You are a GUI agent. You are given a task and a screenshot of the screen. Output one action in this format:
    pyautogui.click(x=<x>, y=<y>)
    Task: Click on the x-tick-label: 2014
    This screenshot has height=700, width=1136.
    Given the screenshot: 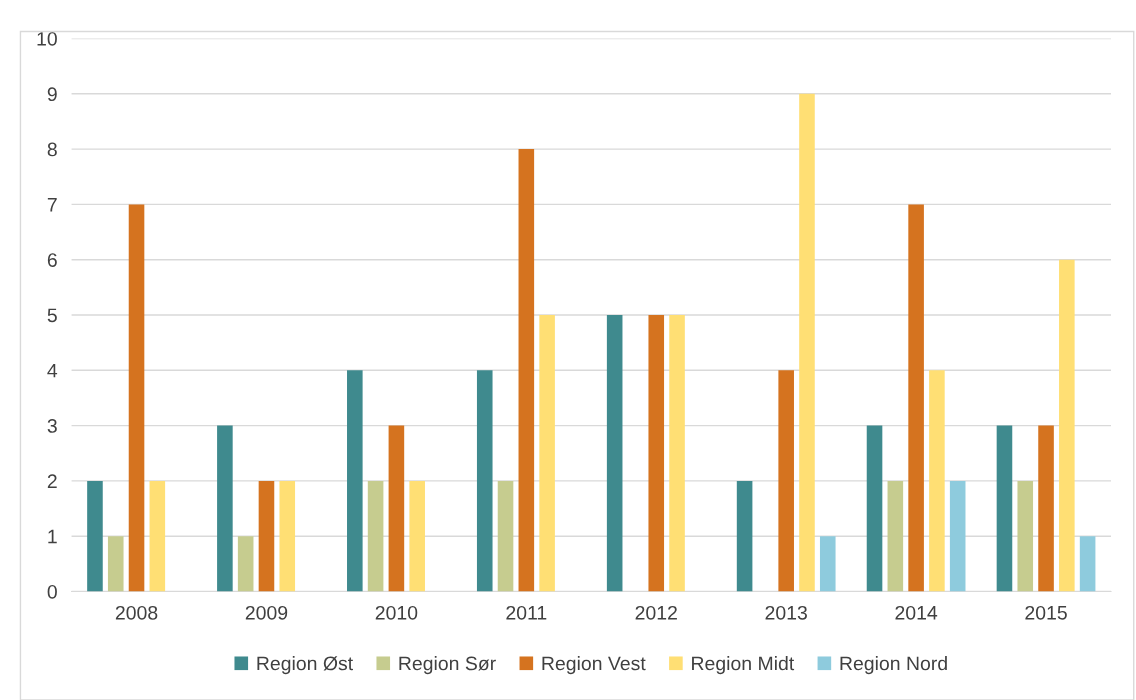 What is the action you would take?
    pyautogui.click(x=916, y=612)
    